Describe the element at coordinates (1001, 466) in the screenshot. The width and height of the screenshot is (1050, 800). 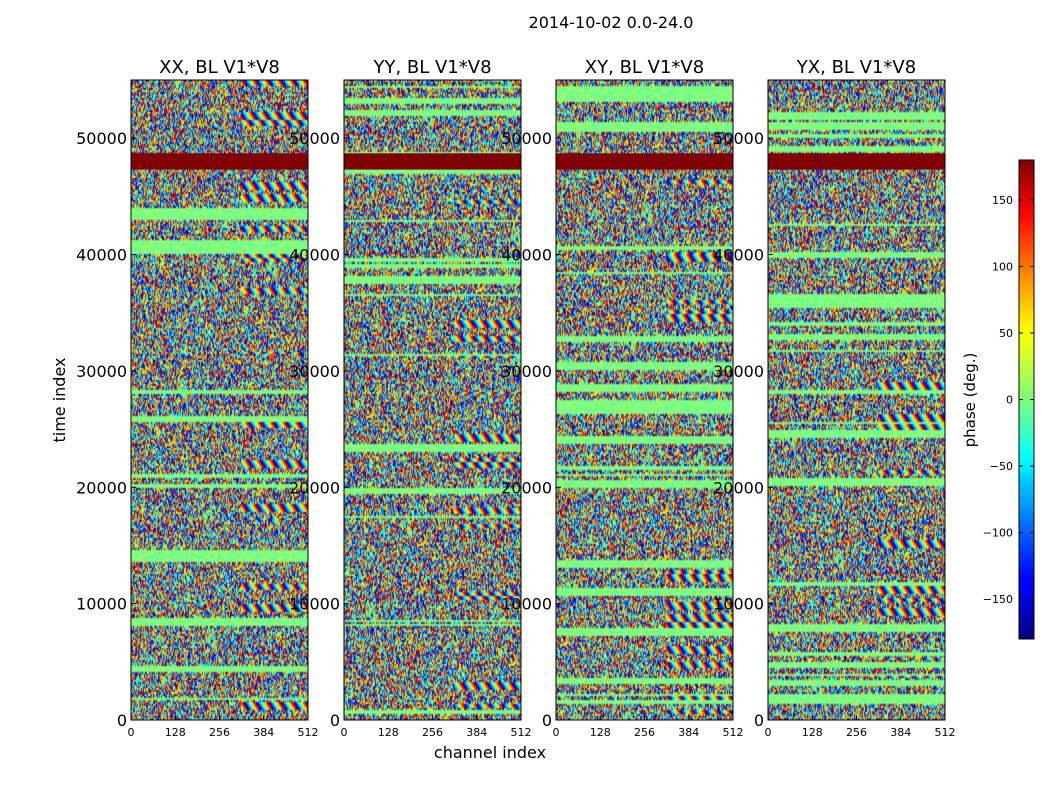
I see `colorbar-tick-label: −50` at that location.